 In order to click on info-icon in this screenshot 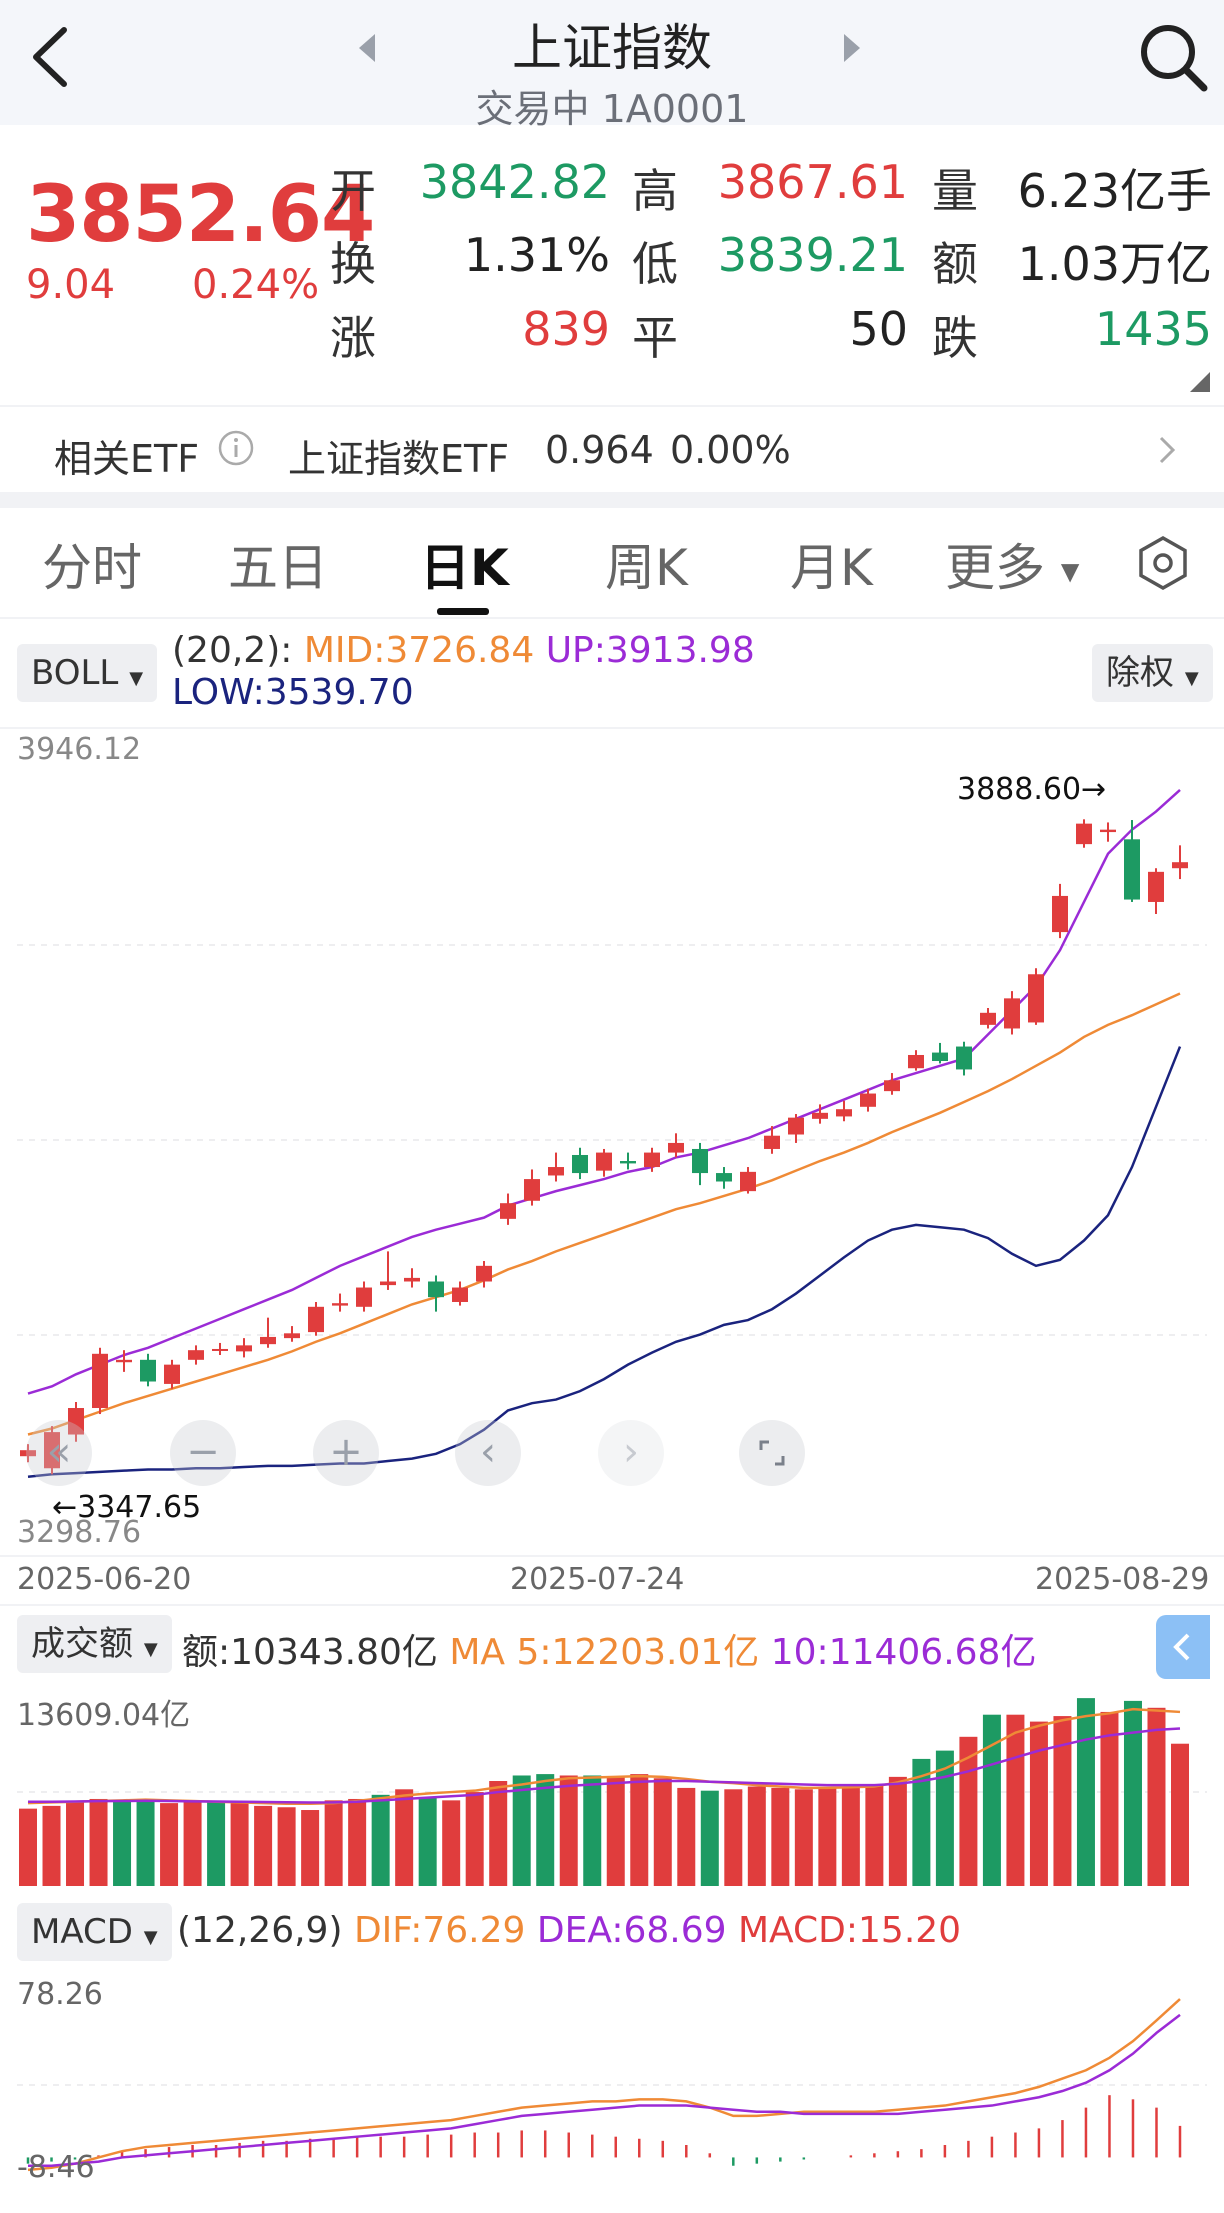, I will do `click(236, 448)`.